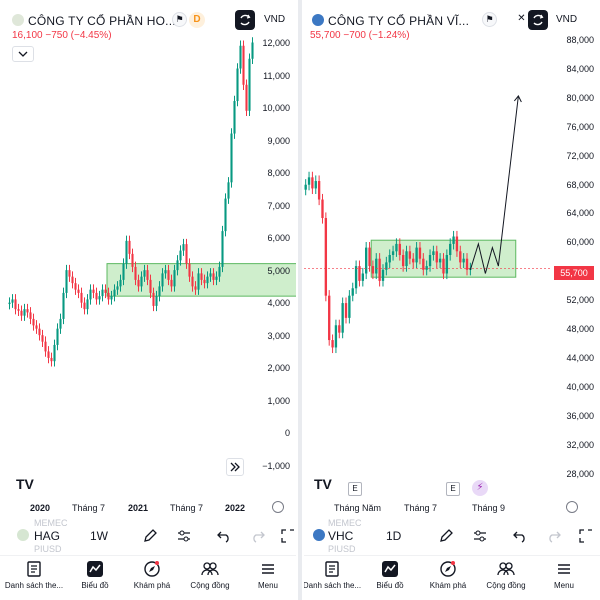 Image resolution: width=600 pixels, height=600 pixels. I want to click on price-tick-label: 60,000, so click(580, 242).